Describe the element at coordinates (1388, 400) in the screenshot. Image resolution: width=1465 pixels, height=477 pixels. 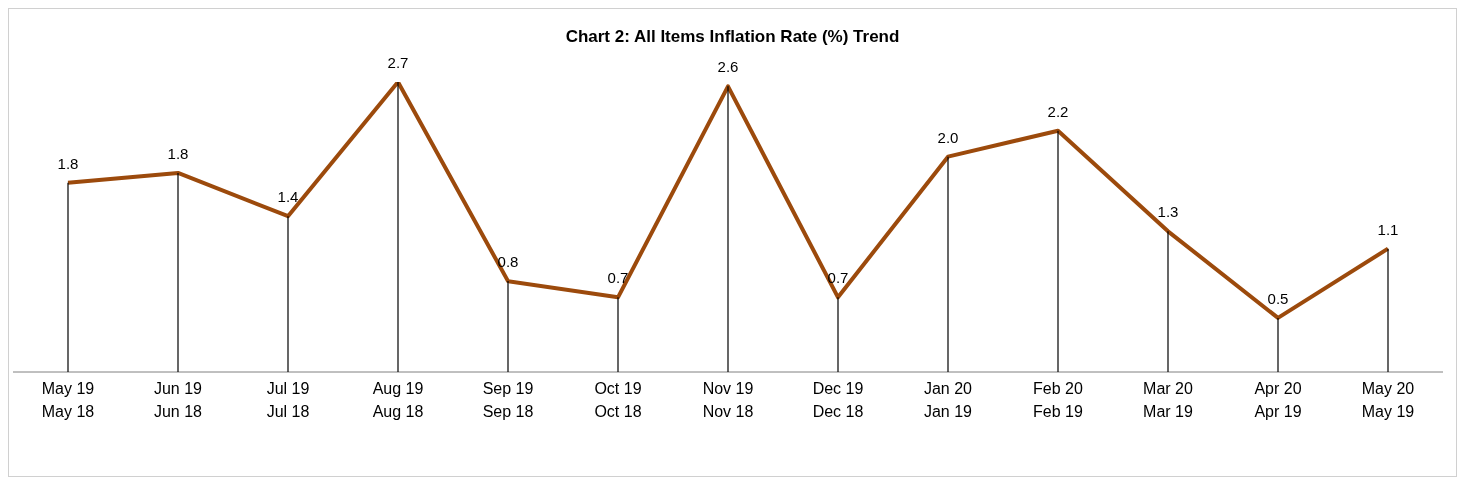
I see `x-tick-label: May 20 May 19` at that location.